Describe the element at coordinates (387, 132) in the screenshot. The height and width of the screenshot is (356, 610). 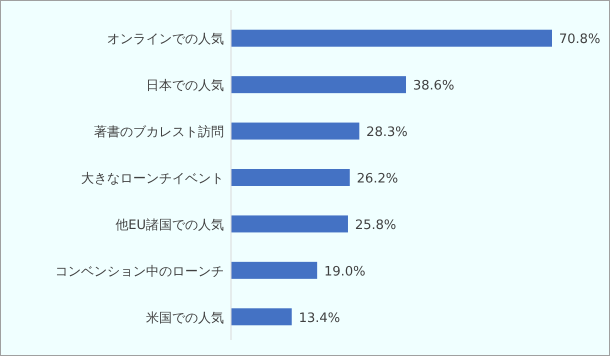
I see `data-label: 28.3%` at that location.